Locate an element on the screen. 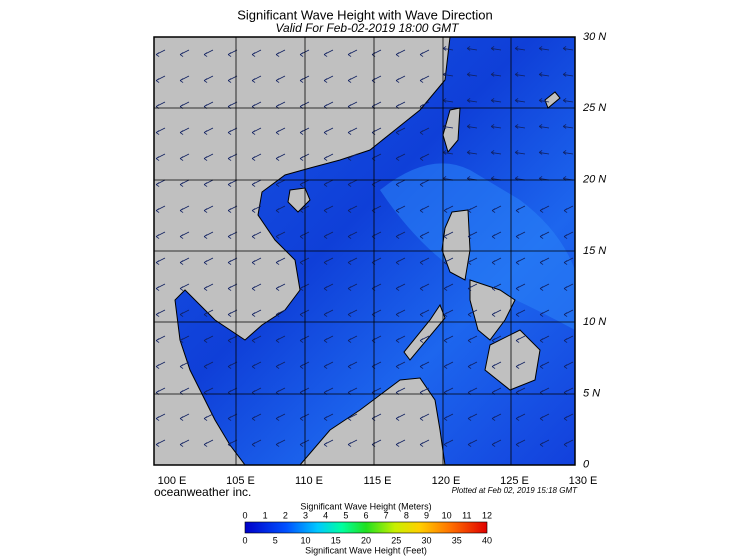 The height and width of the screenshot is (560, 755). swell is located at coordinates (477, 246).